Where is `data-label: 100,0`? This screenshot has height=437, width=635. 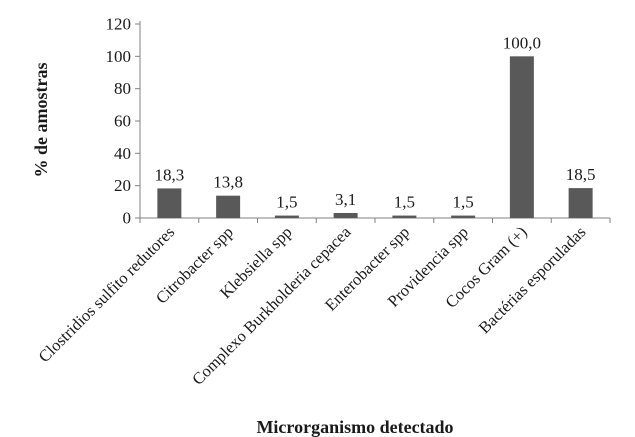
data-label: 100,0 is located at coordinates (522, 42).